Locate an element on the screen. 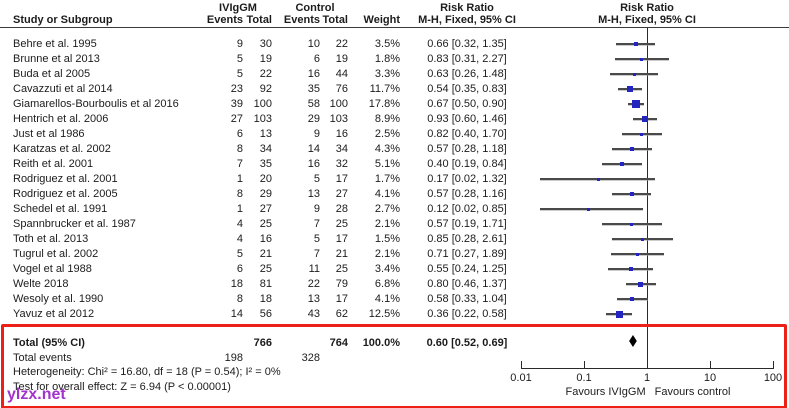 This screenshot has width=789, height=408. risk-ratio-ci-text: 0.57 [0.19, 1.71] is located at coordinates (467, 224).